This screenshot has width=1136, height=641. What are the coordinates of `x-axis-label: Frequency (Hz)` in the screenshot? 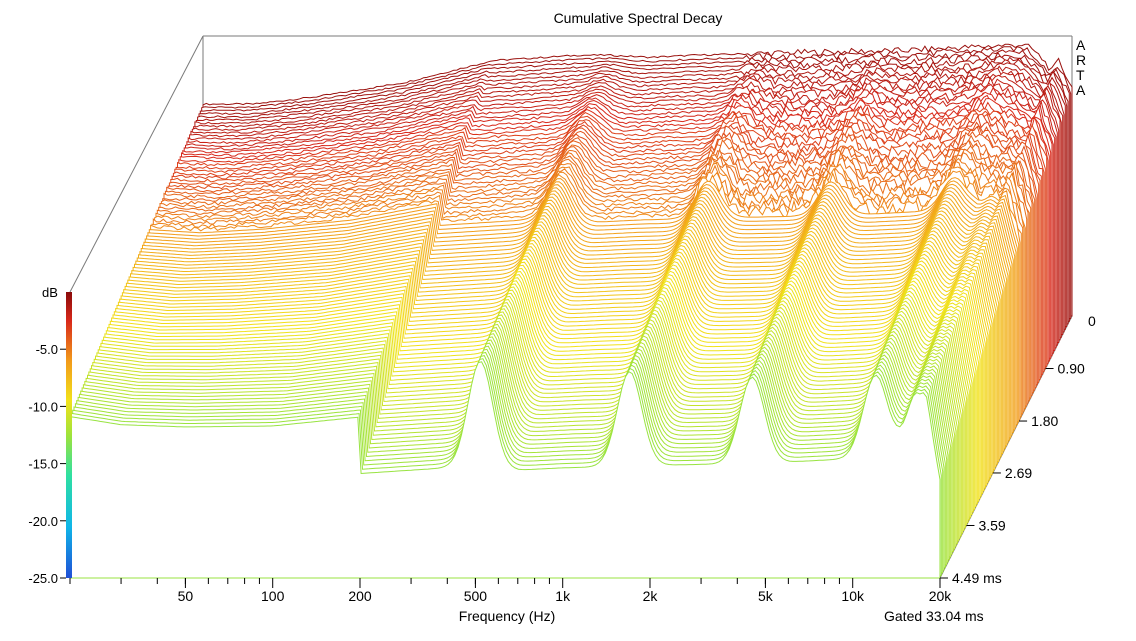 It's located at (507, 616).